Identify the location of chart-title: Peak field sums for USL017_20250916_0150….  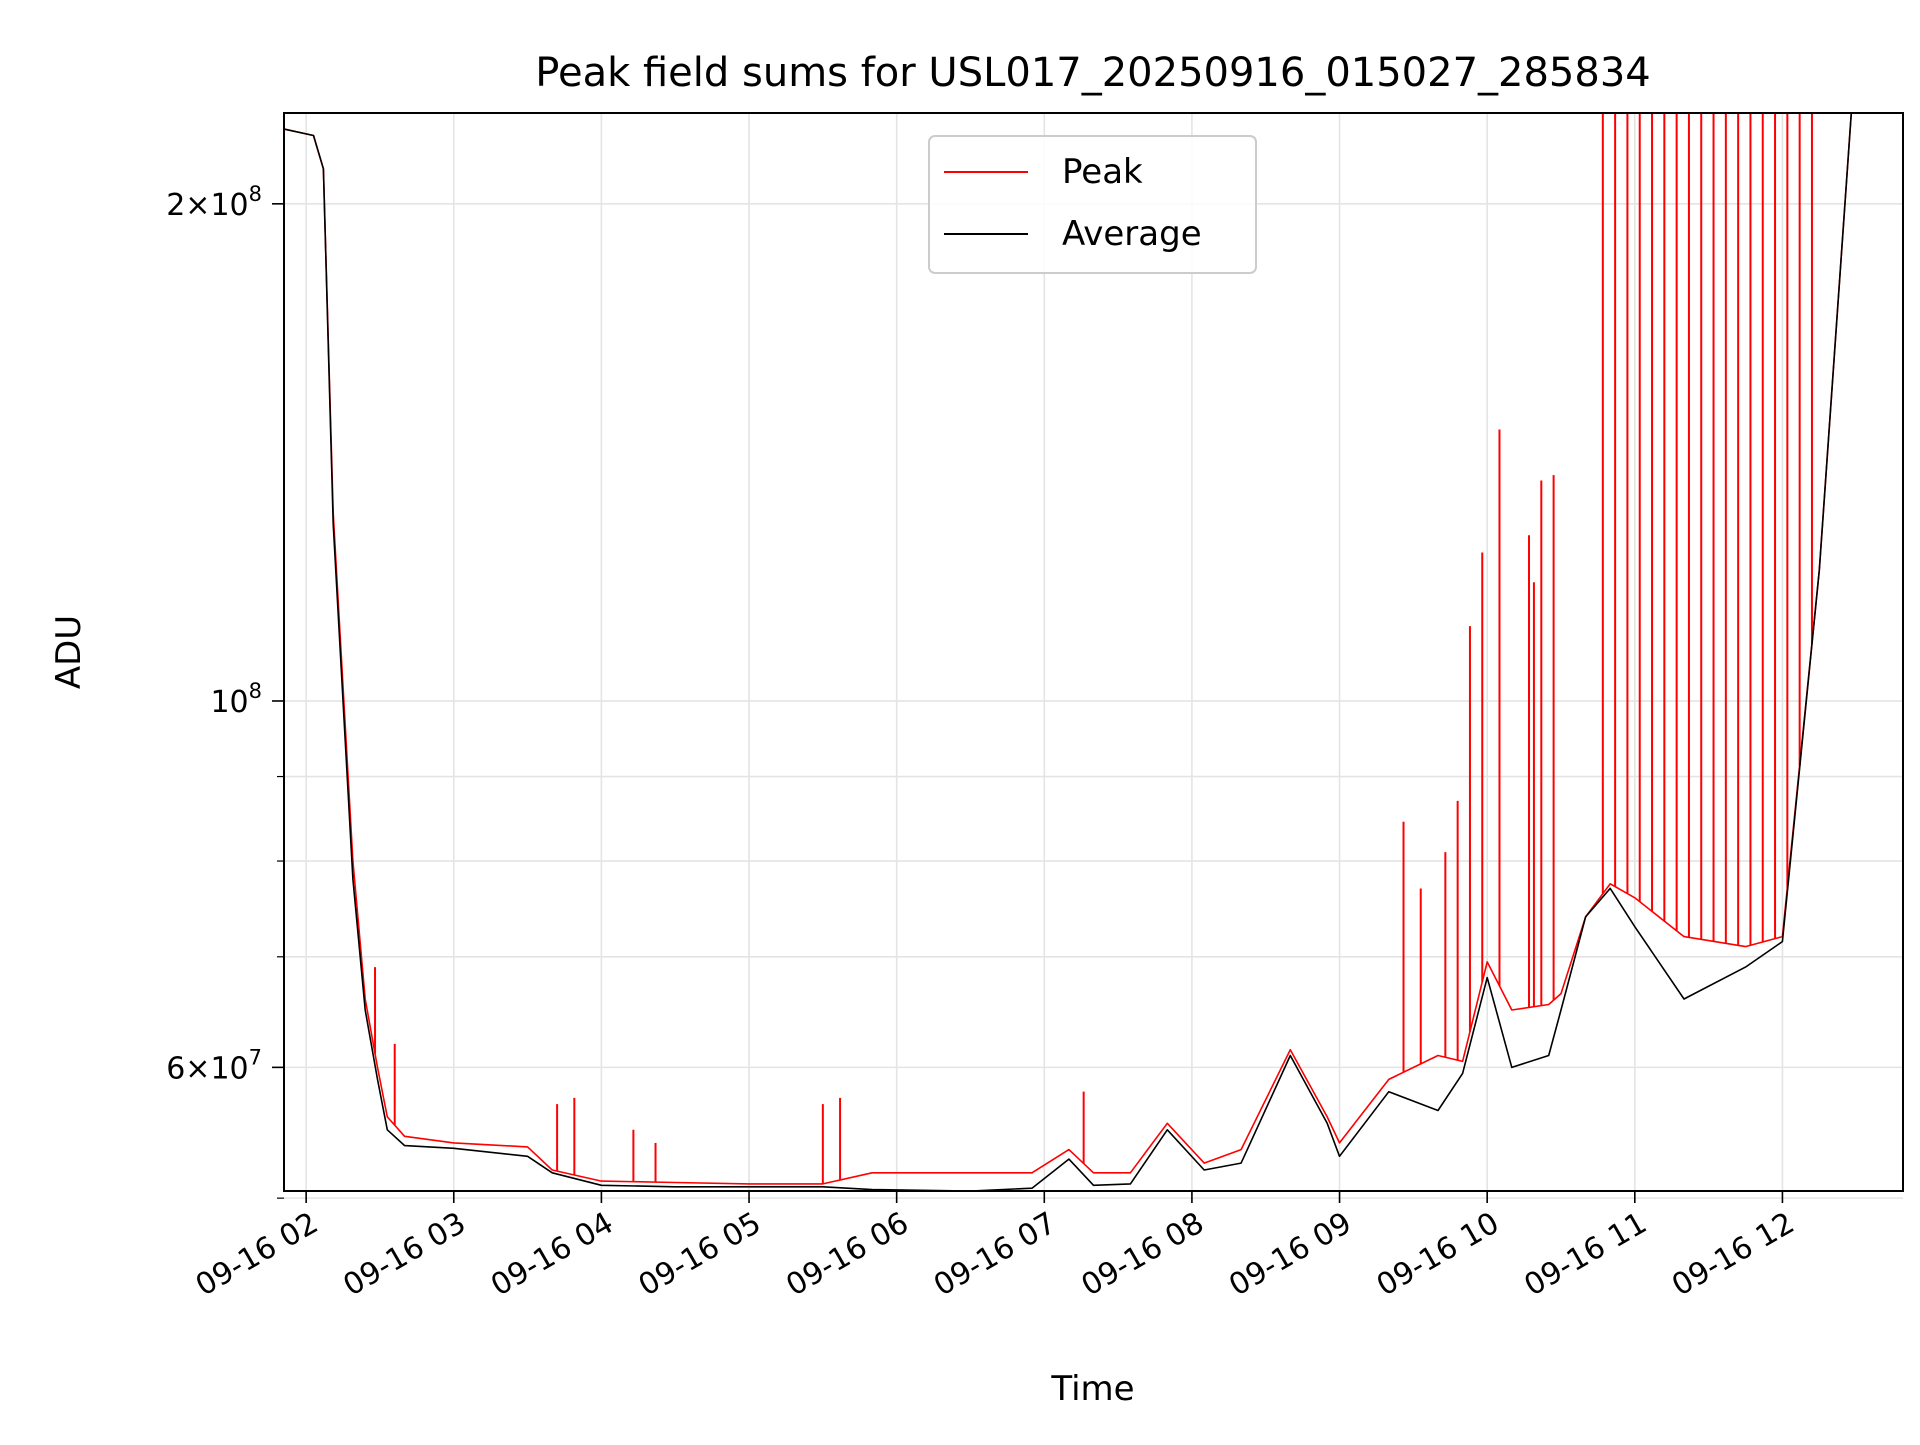
(1092, 73).